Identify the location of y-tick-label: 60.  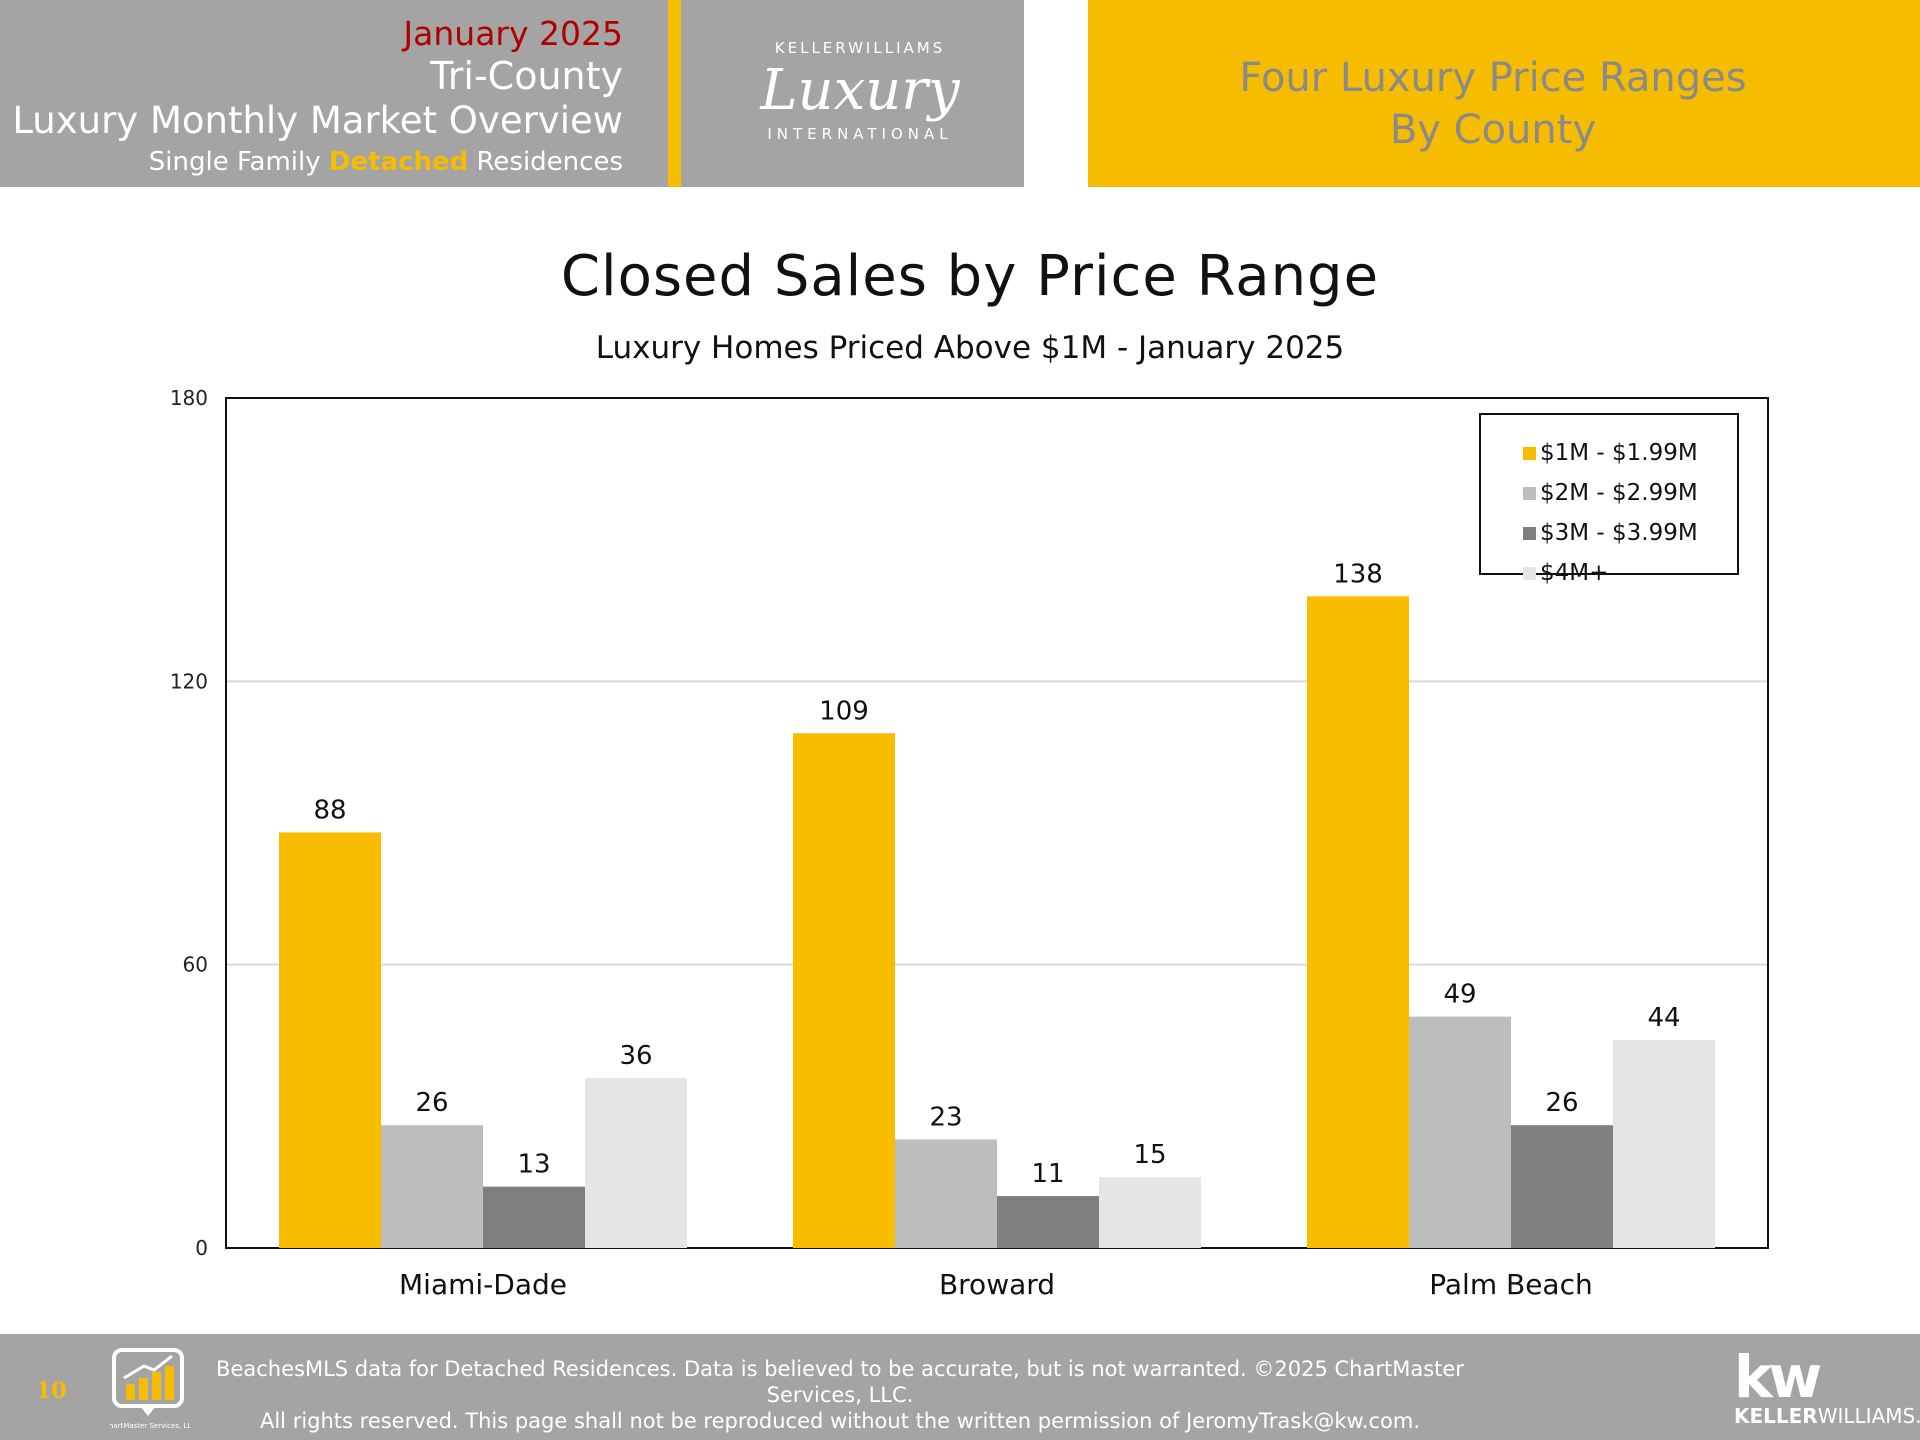
(195, 965).